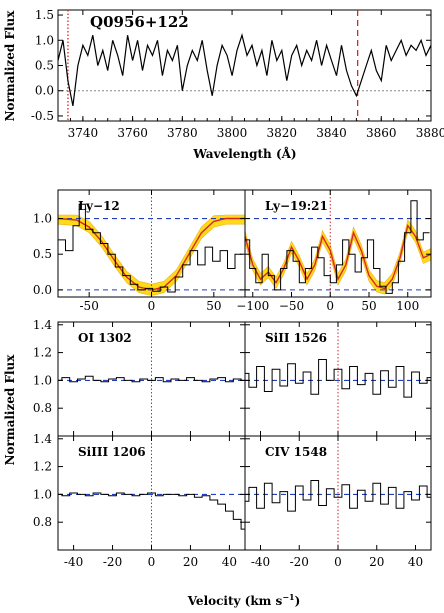 The height and width of the screenshot is (613, 444). Describe the element at coordinates (299, 562) in the screenshot. I see `civ1548-xtick-label: -20` at that location.